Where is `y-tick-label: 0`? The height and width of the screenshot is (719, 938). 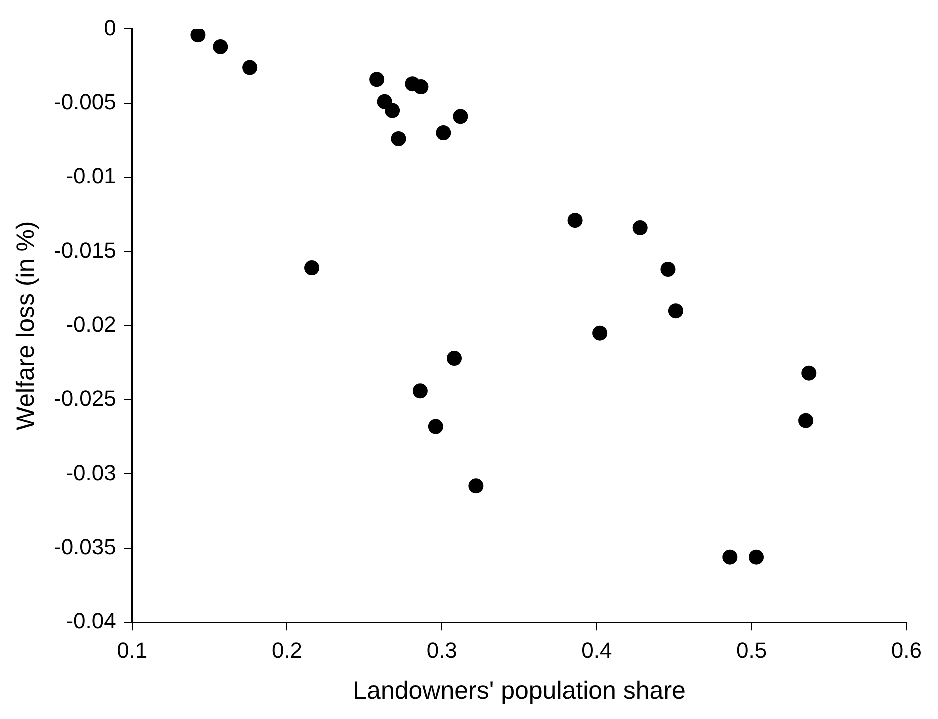 y-tick-label: 0 is located at coordinates (110, 27).